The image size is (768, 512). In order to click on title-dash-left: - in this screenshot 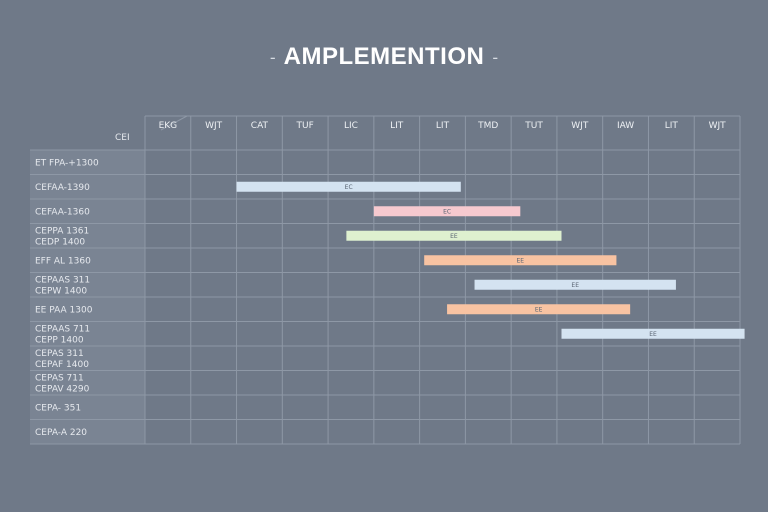, I will do `click(272, 57)`.